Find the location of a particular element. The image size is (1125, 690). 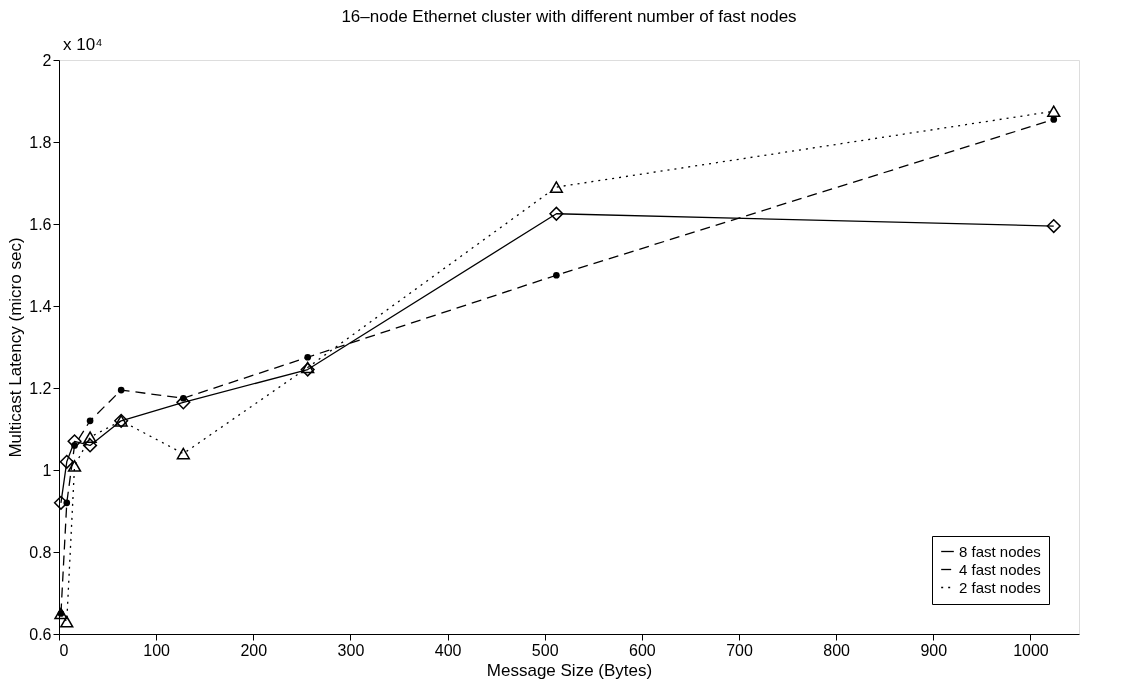

x-tick-label: 100 is located at coordinates (157, 650).